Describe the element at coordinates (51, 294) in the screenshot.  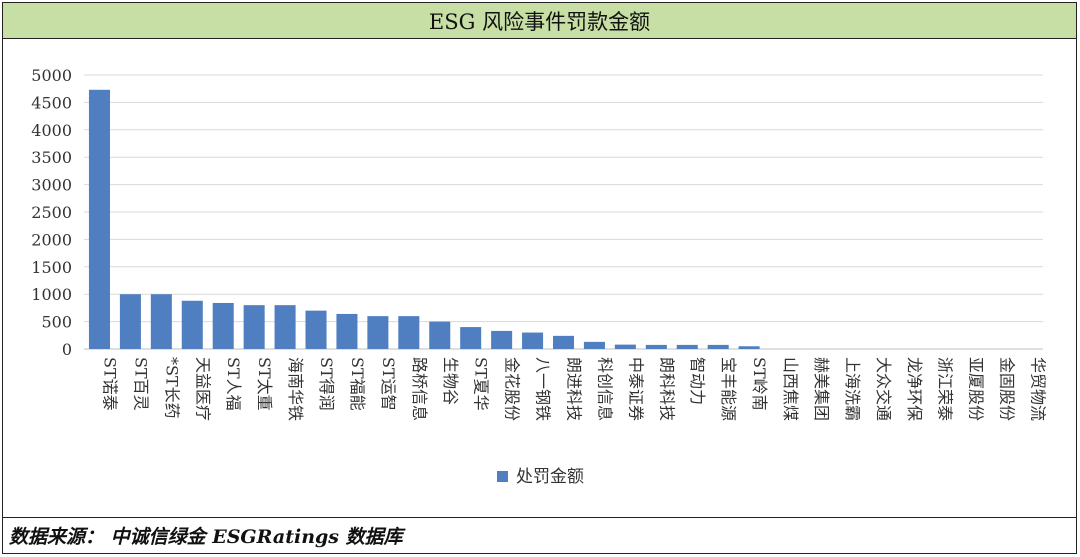
I see `y-tick-label: 1000` at that location.